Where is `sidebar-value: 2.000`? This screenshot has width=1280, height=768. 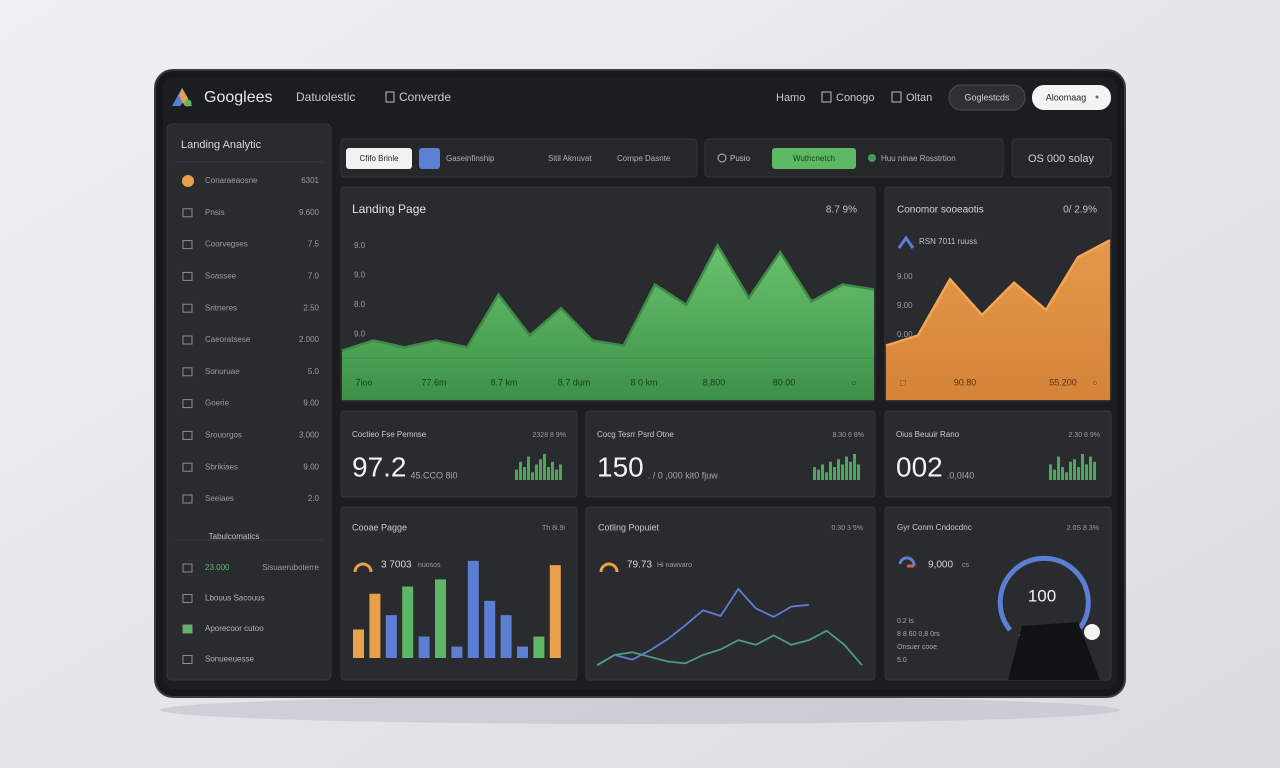 sidebar-value: 2.000 is located at coordinates (309, 339).